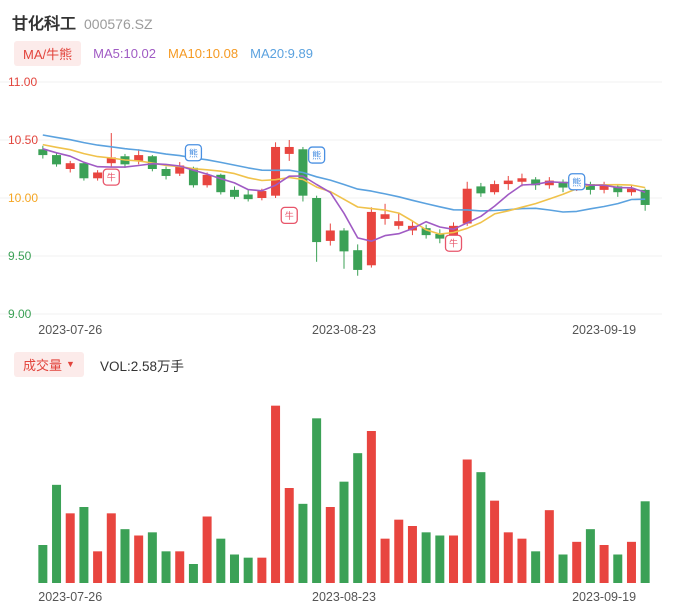  What do you see at coordinates (344, 173) in the screenshot?
I see `ma20-line` at bounding box center [344, 173].